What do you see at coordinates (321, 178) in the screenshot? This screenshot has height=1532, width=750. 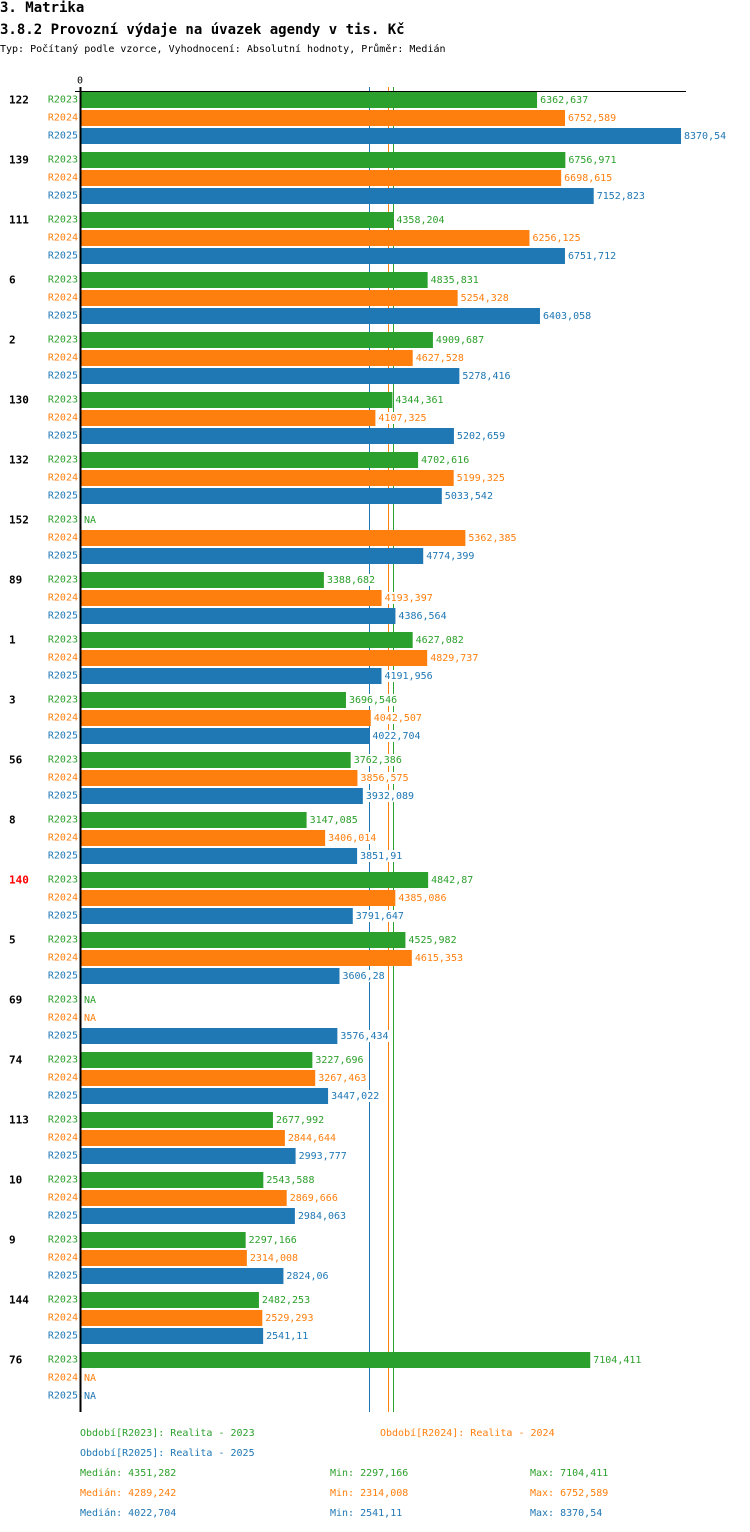 I see `bar-139-r2024` at bounding box center [321, 178].